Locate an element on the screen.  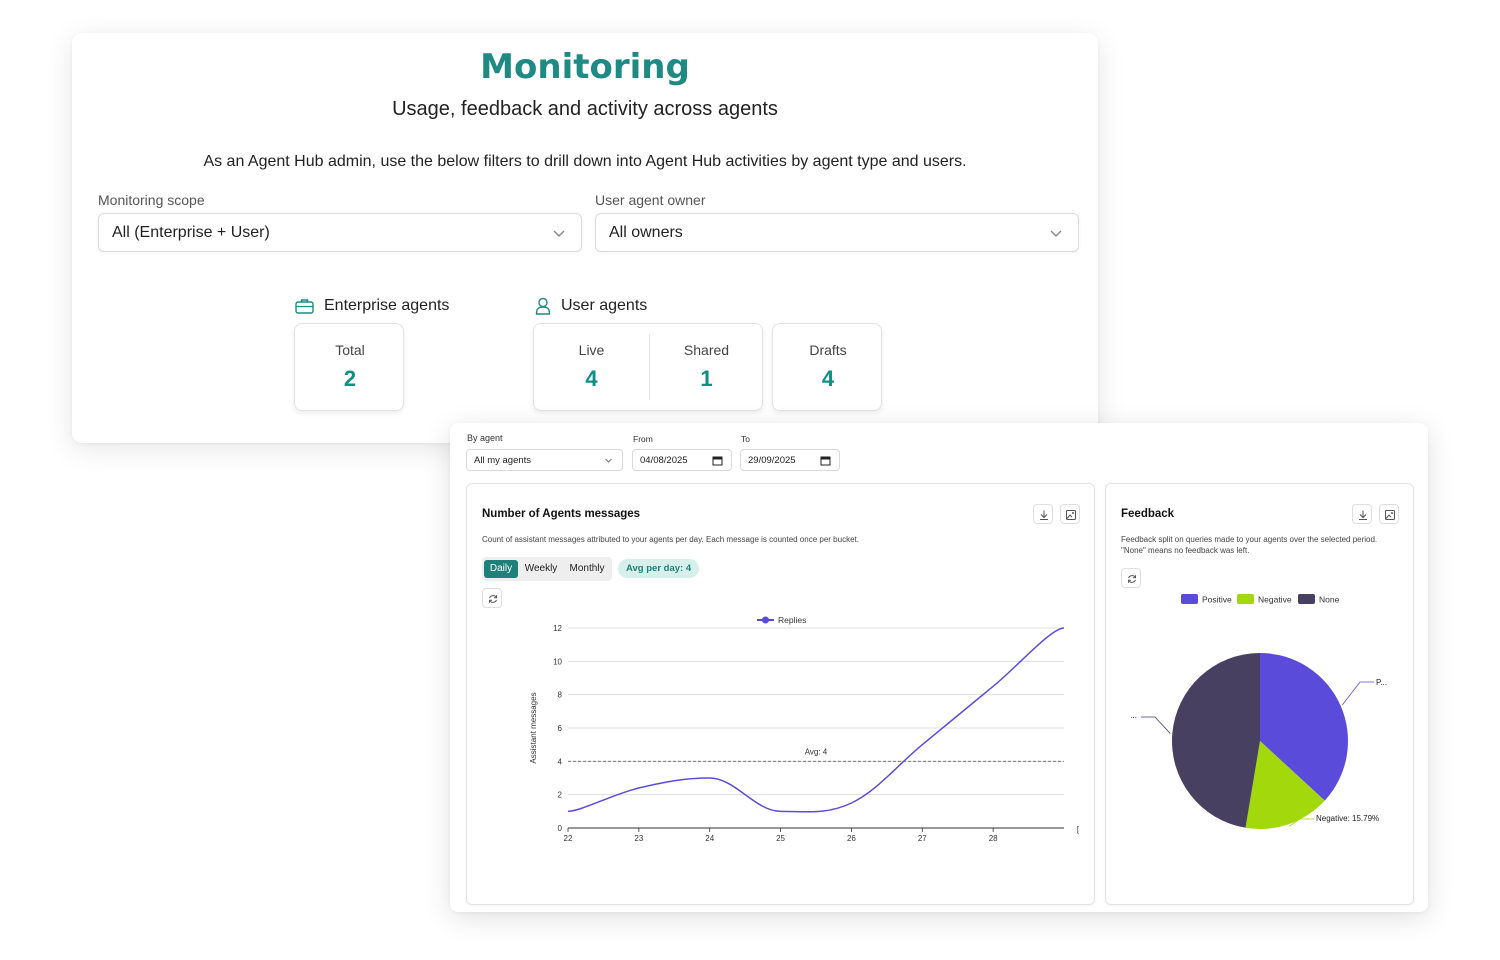
pie-label-negative: Negative: 15.79% is located at coordinates (1347, 818).